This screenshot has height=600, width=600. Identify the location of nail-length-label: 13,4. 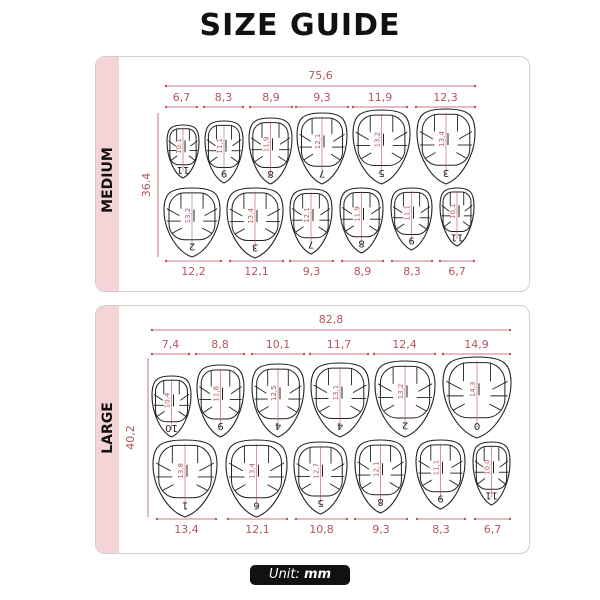
(251, 216).